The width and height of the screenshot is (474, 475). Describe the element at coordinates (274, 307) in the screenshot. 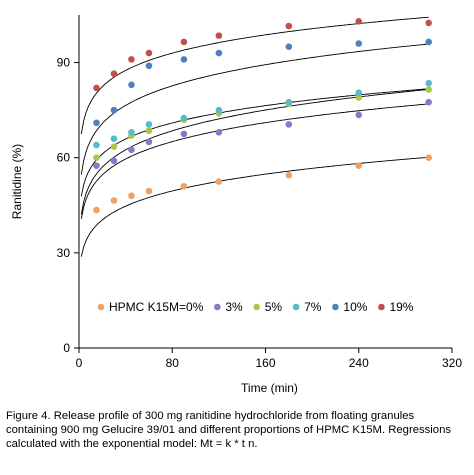

I see `legend-label: 5%` at that location.